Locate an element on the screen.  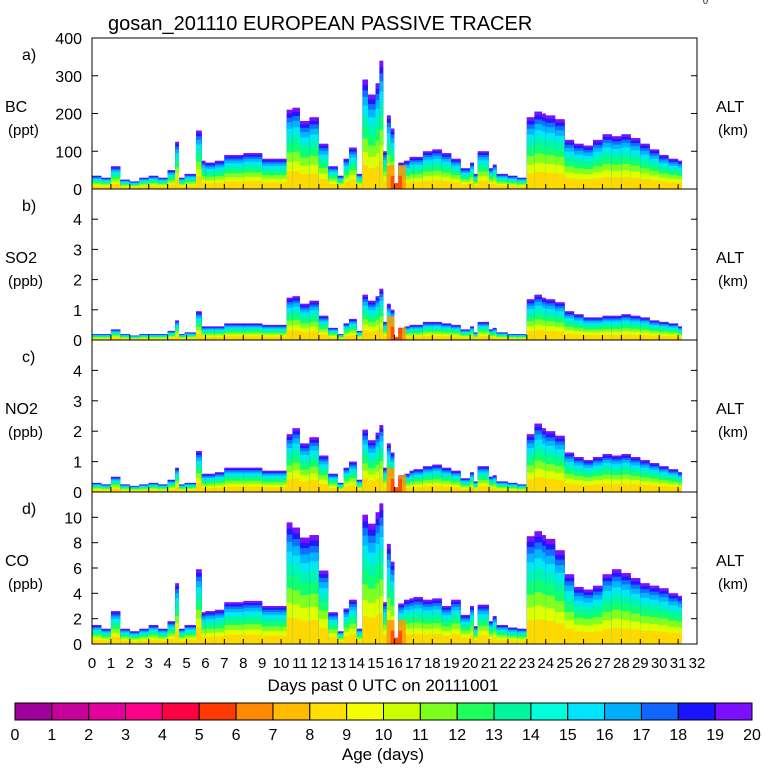
colorbar-tick-label: 20 is located at coordinates (752, 735).